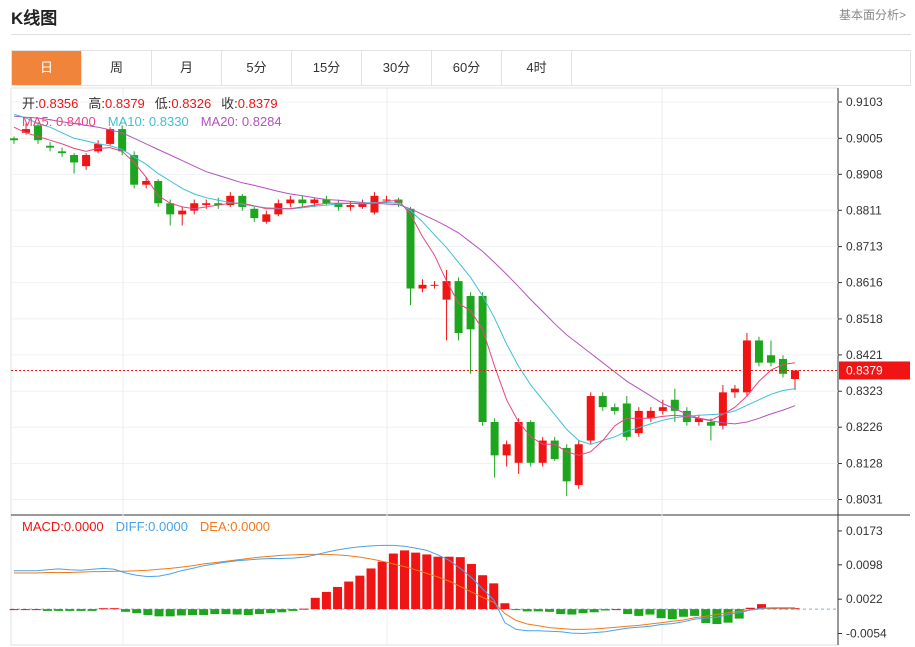  Describe the element at coordinates (47, 68) in the screenshot. I see `tab-day: 日` at that location.